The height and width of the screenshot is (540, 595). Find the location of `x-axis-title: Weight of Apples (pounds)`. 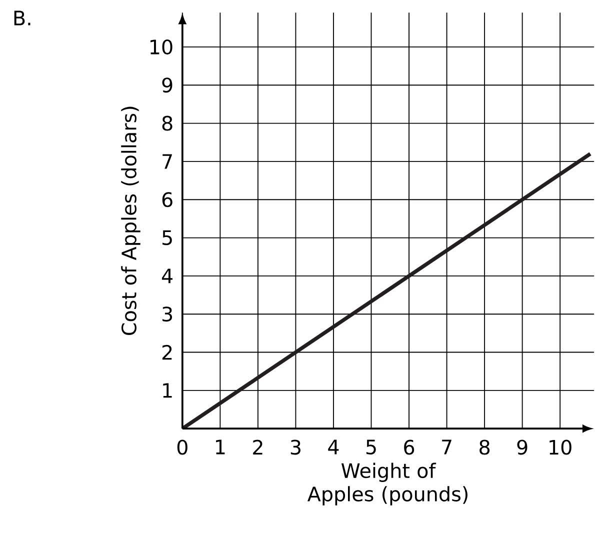

x-axis-title: Weight of Apples (pounds) is located at coordinates (387, 484).